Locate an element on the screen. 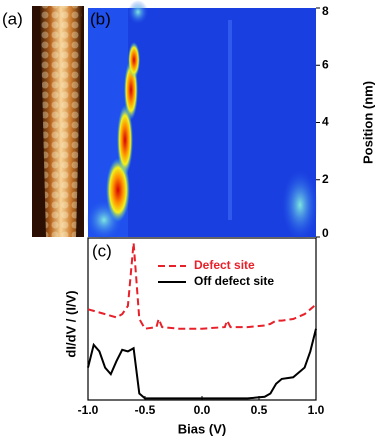 The width and height of the screenshot is (382, 444). legend-label: Off defect site is located at coordinates (234, 281).